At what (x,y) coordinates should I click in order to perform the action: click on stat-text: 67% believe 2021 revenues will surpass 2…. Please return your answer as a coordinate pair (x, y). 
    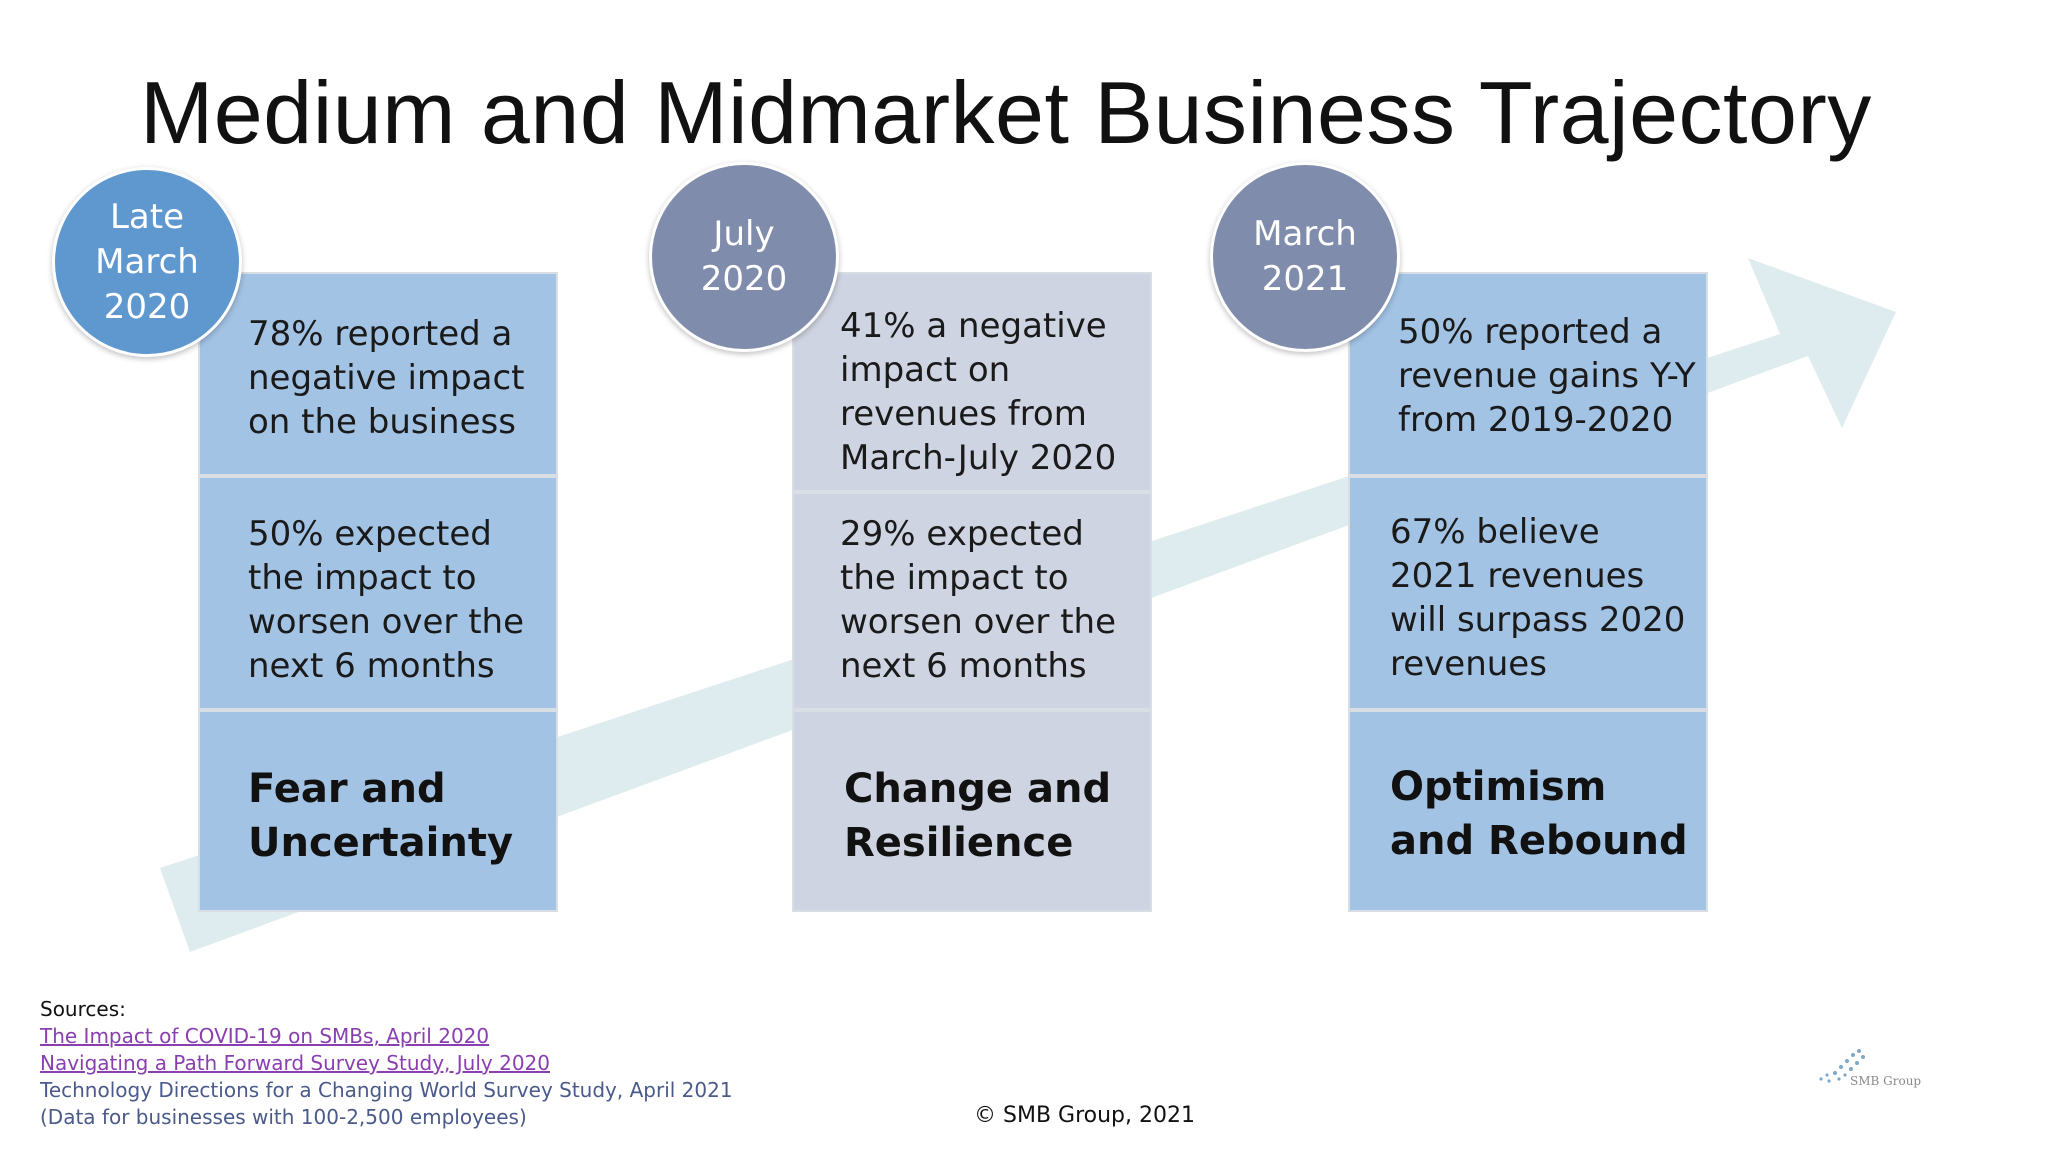
    Looking at the image, I should click on (1538, 598).